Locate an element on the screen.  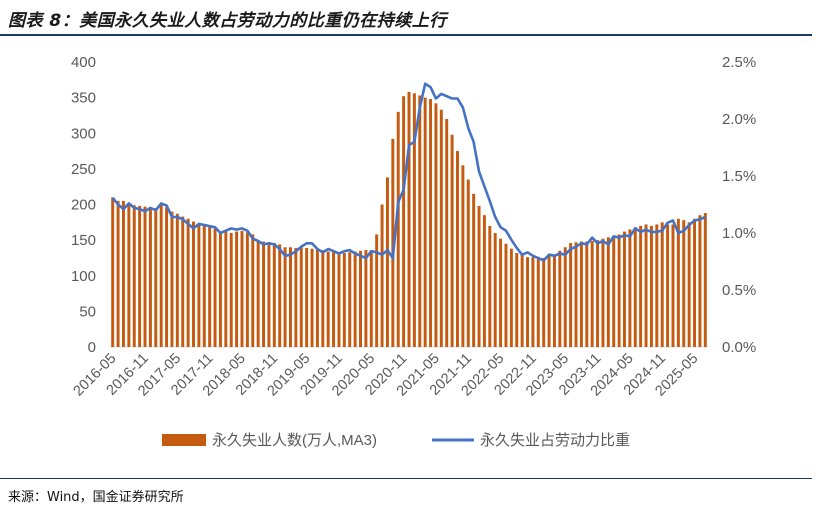
left-y-tick-label: 100 is located at coordinates (83, 276).